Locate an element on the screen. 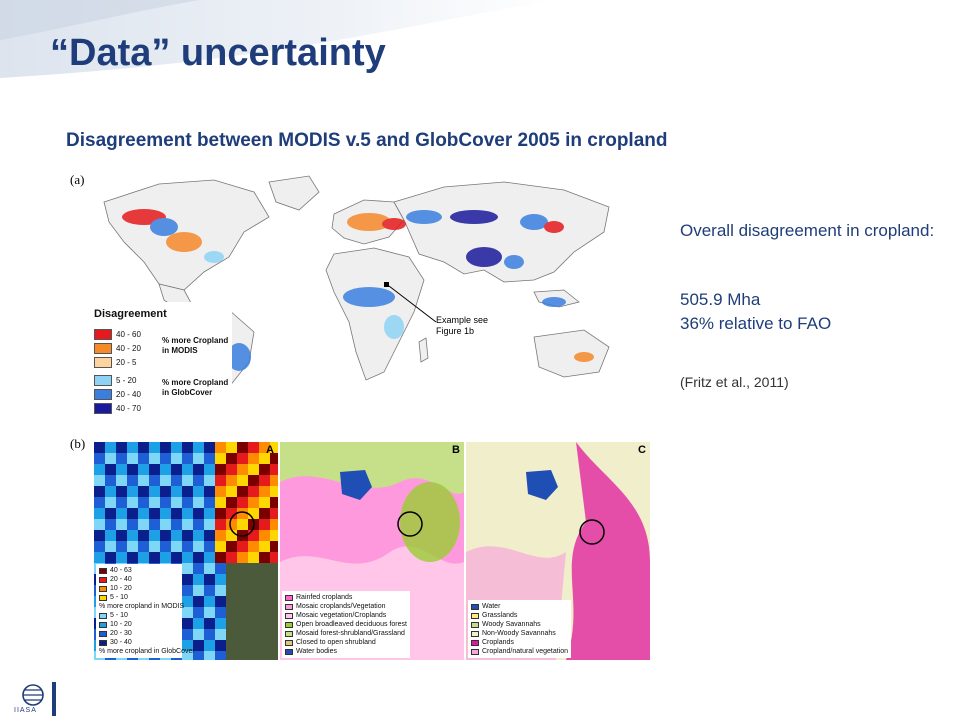 The width and height of the screenshot is (960, 720). sublegend-item: Open broadleaved deciduous forest is located at coordinates (346, 624).